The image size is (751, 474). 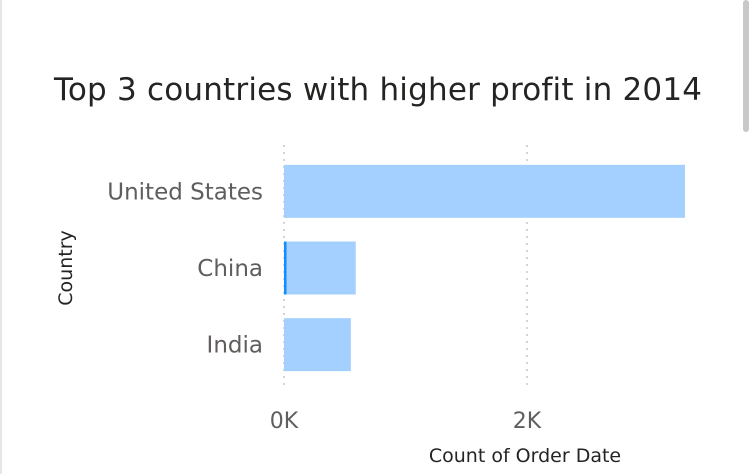 What do you see at coordinates (66, 267) in the screenshot?
I see `y-axis-title: Country` at bounding box center [66, 267].